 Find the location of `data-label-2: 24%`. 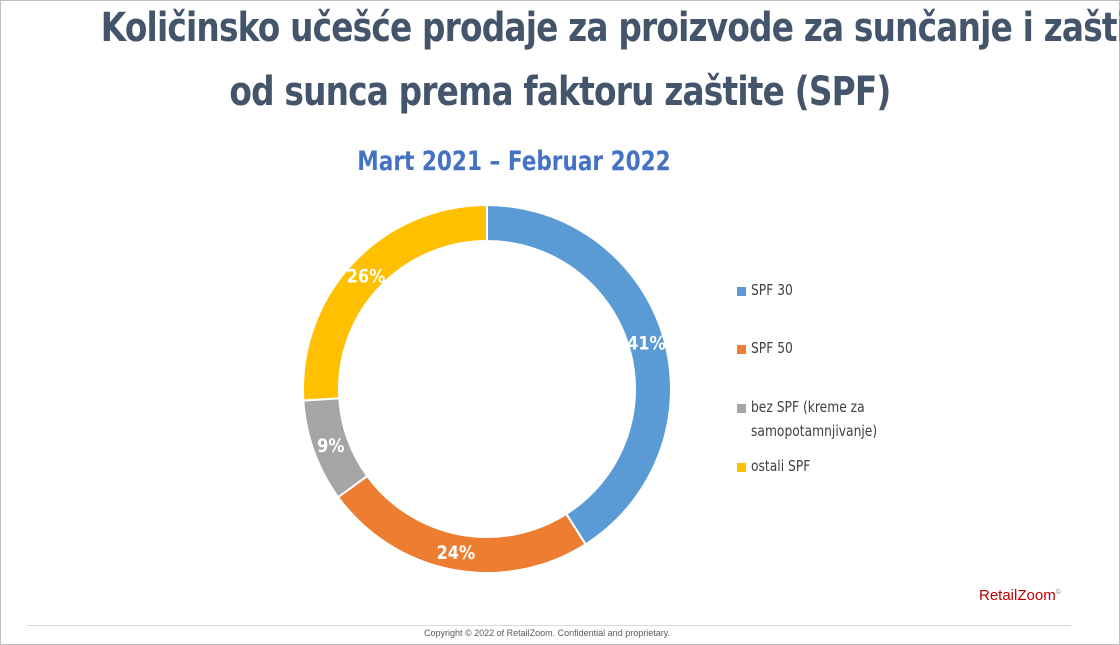

data-label-2: 24% is located at coordinates (456, 554).